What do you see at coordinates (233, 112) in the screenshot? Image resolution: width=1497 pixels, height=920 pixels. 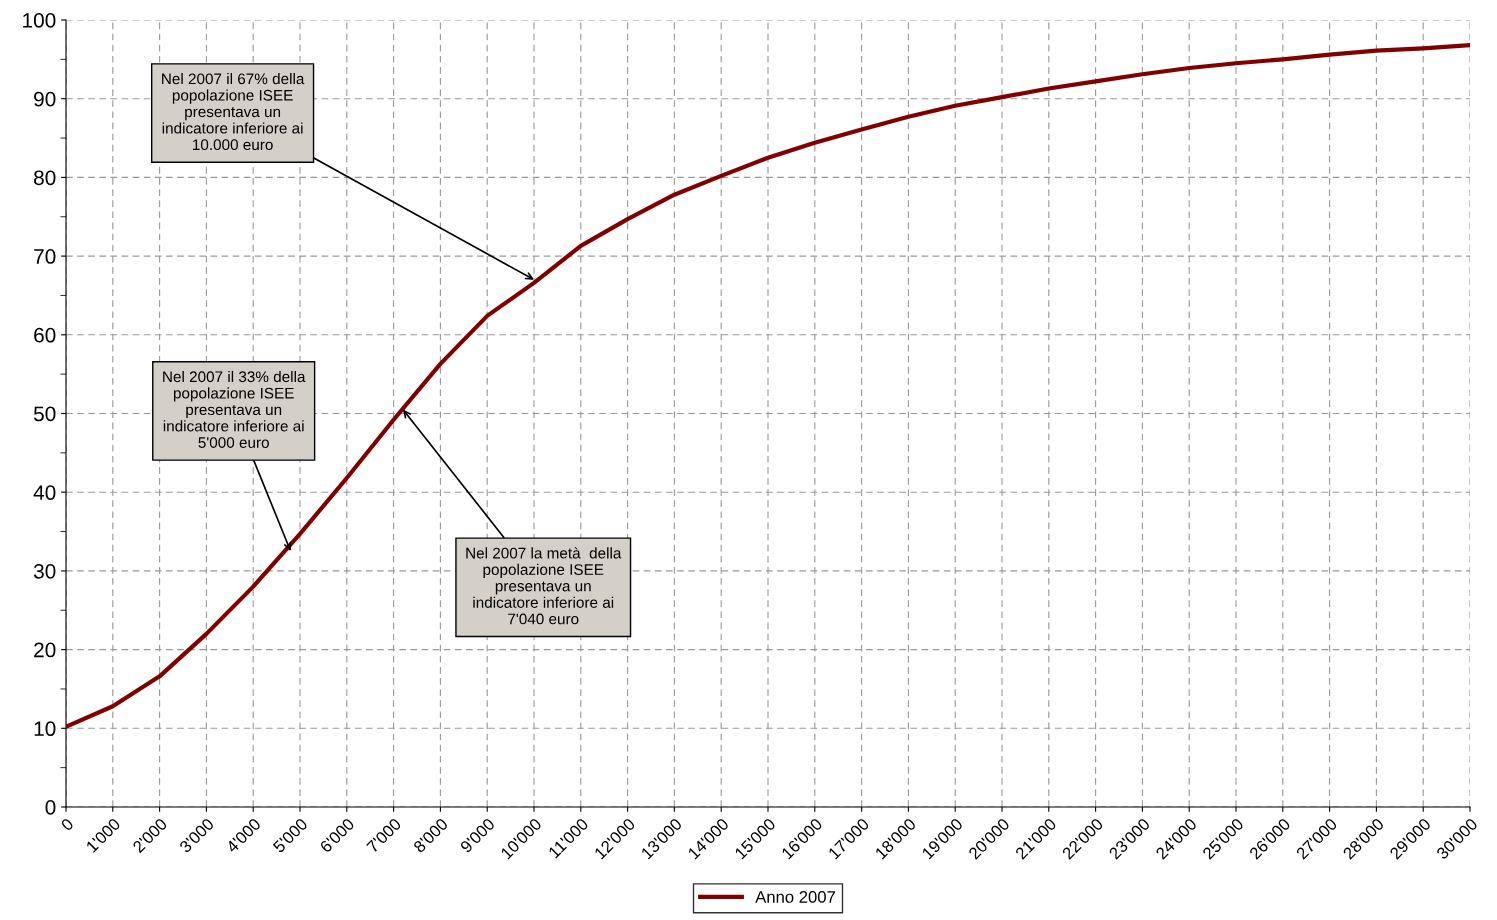 I see `annotation: Nel 2007 il 67% della popolazione ISEE presentava un indicatore inferiore ai 10.000 euro` at bounding box center [233, 112].